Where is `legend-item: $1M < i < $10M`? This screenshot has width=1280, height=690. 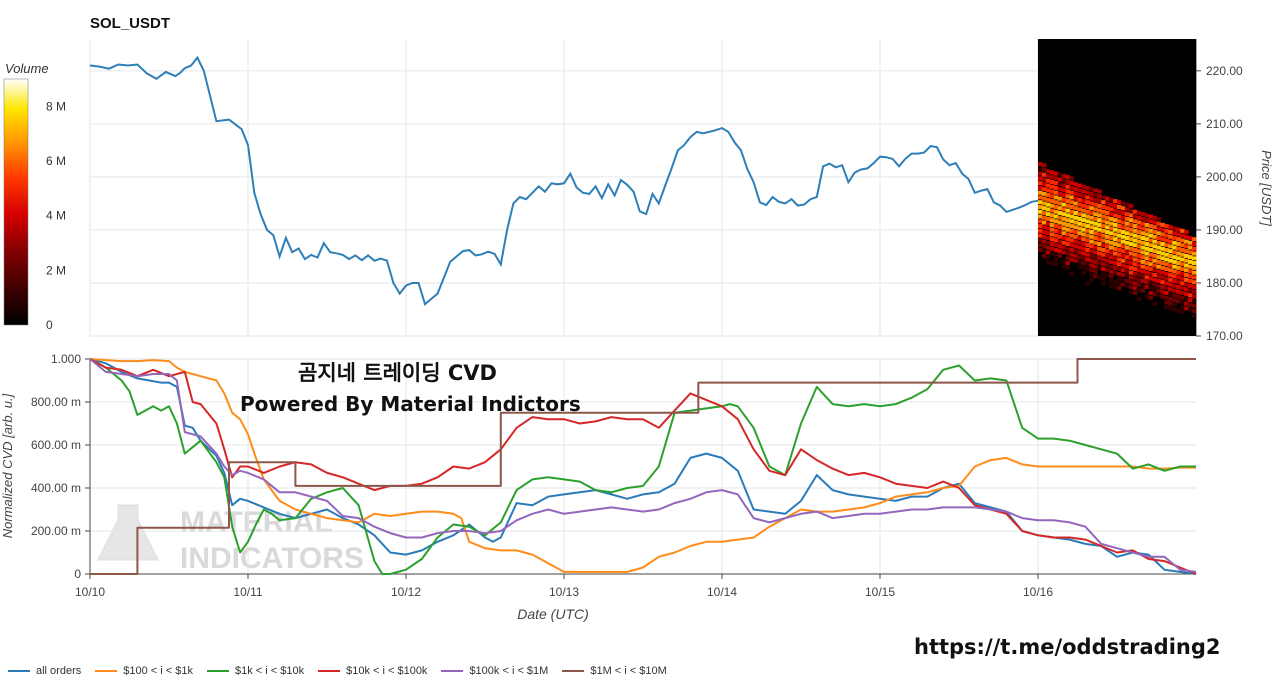
legend-item: $1M < i < $10M is located at coordinates (614, 671).